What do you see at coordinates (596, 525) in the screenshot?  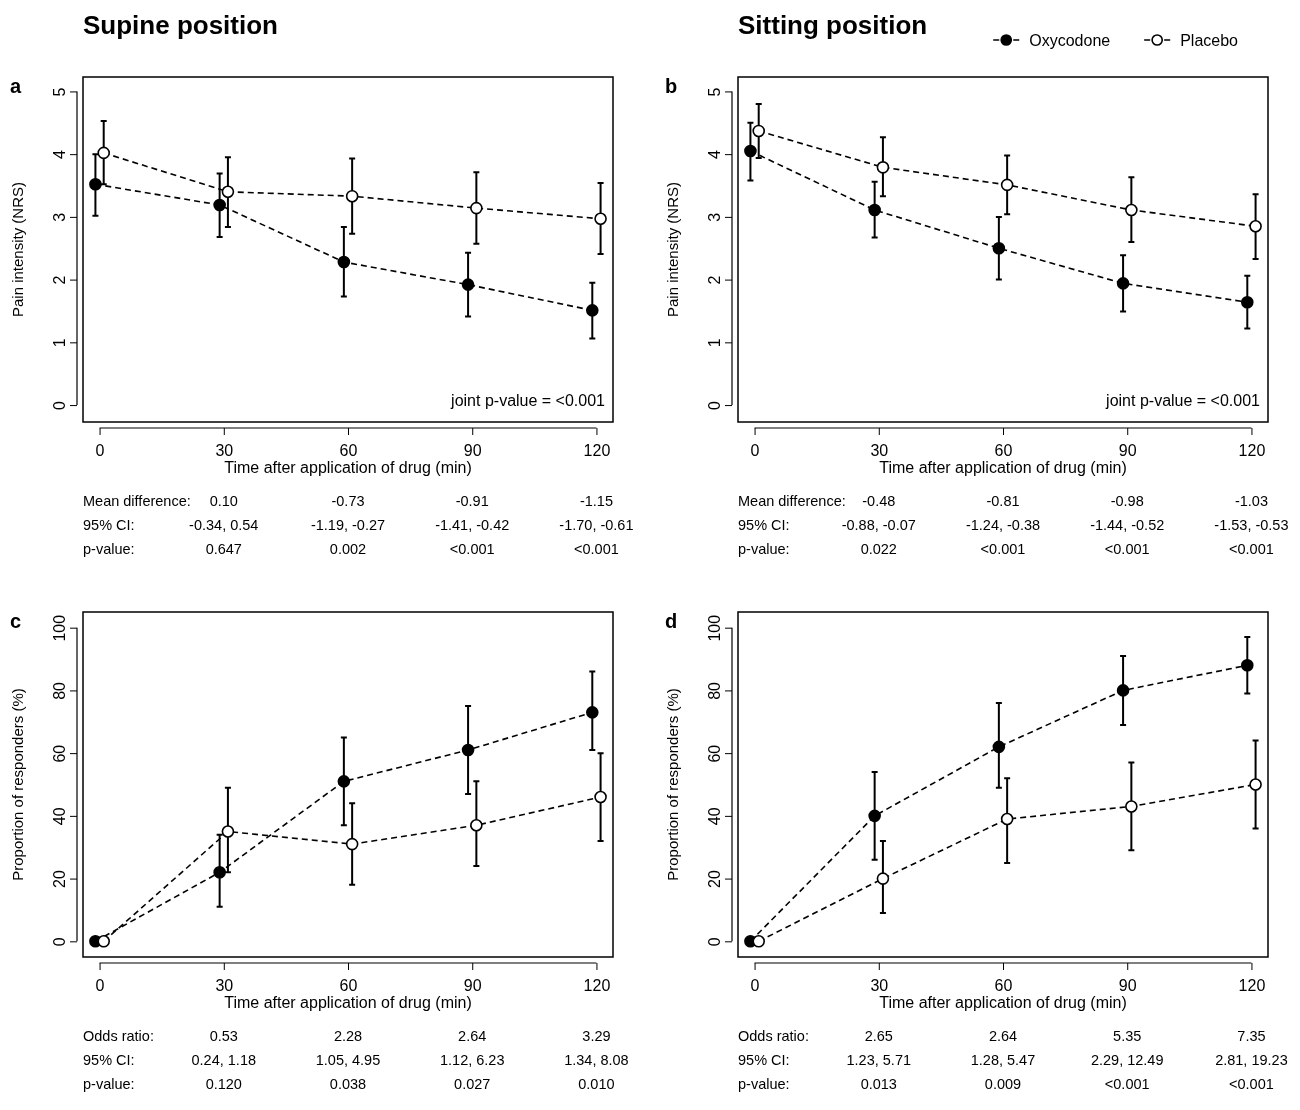 I see `text: -1.70, -0.61` at bounding box center [596, 525].